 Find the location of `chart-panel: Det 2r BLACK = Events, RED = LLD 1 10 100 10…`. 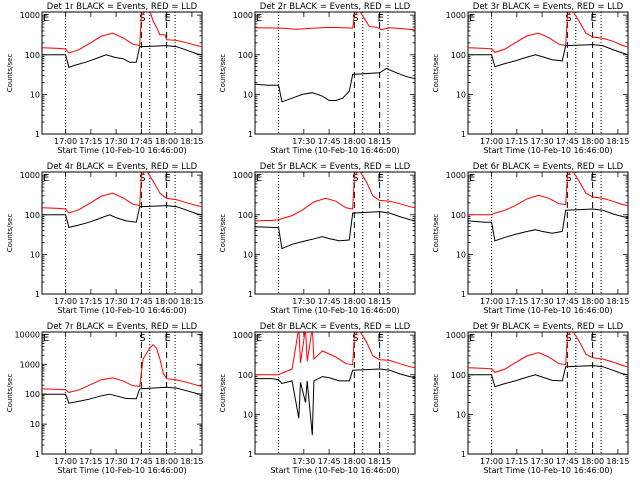

chart-panel: Det 2r BLACK = Events, RED = LLD 1 10 100 10… is located at coordinates (317, 78).